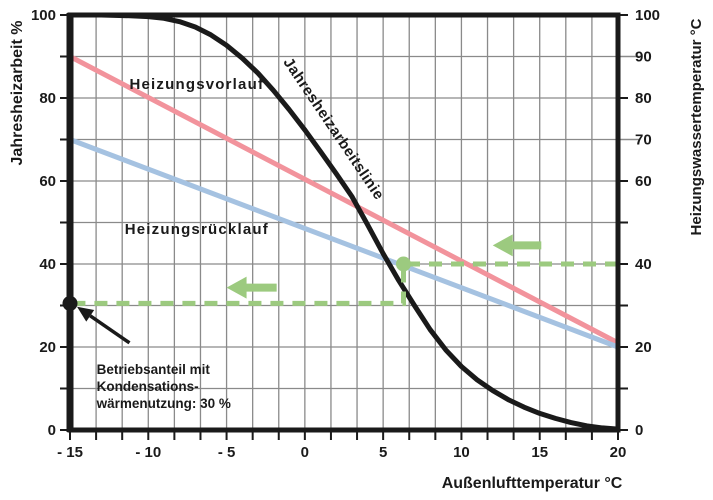  I want to click on x-axis-tick-label: - 10, so click(148, 452).